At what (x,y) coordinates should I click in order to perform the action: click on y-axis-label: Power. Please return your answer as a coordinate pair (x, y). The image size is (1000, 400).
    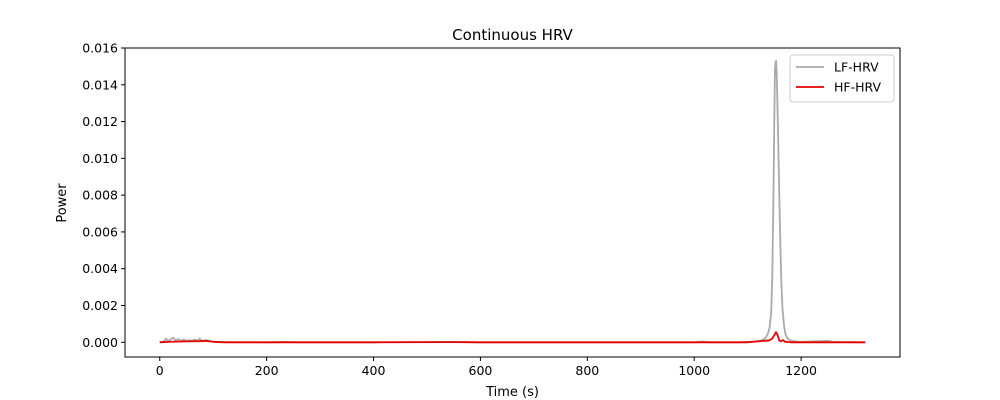
    Looking at the image, I should click on (62, 203).